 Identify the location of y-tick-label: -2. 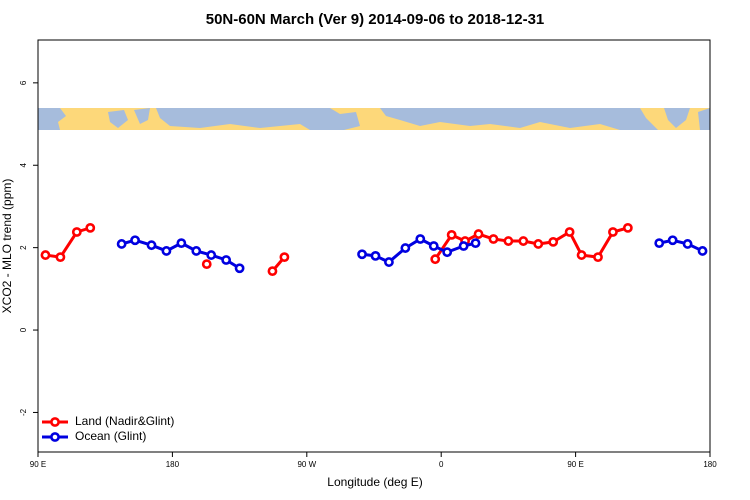
(23, 412).